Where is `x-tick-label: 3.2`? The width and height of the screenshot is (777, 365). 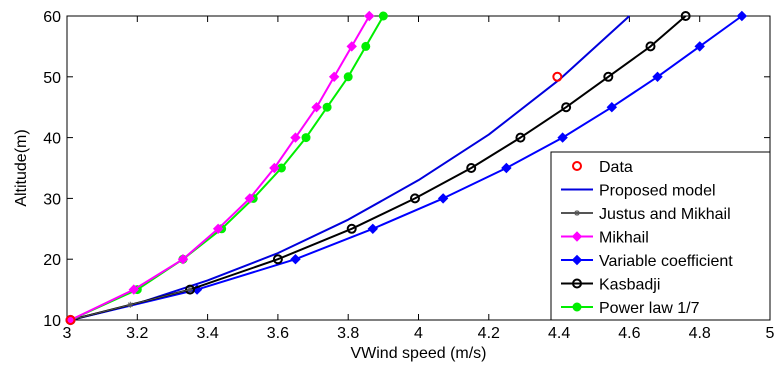
x-tick-label: 3.2 is located at coordinates (137, 333).